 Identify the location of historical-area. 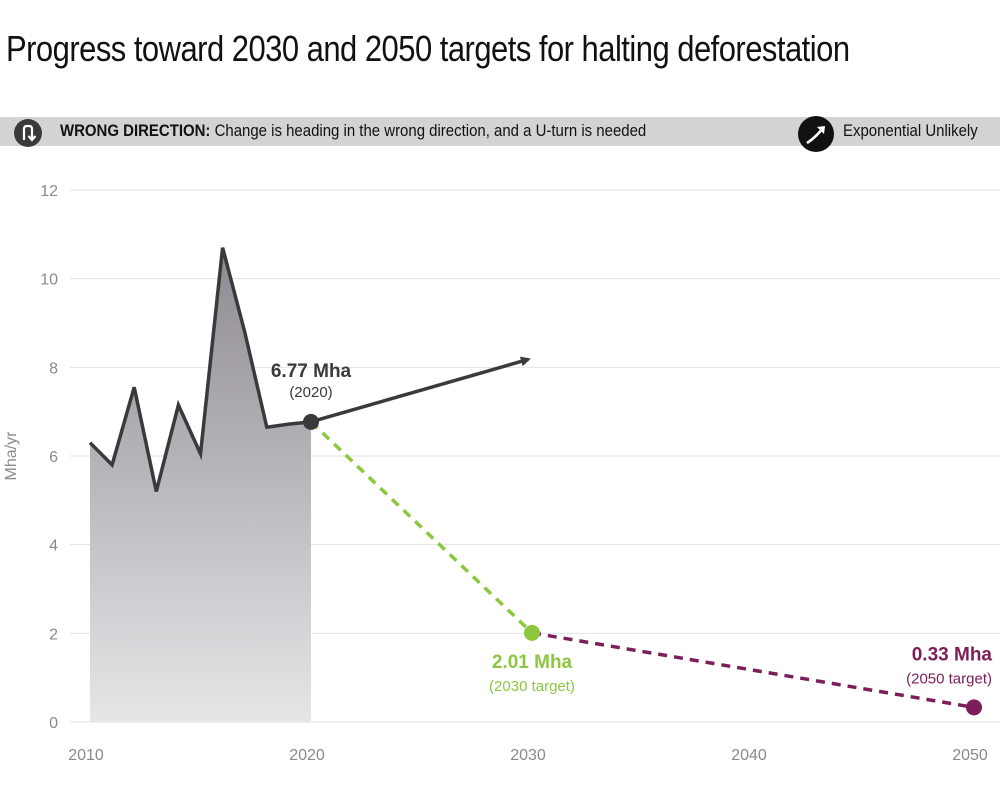
(200, 484).